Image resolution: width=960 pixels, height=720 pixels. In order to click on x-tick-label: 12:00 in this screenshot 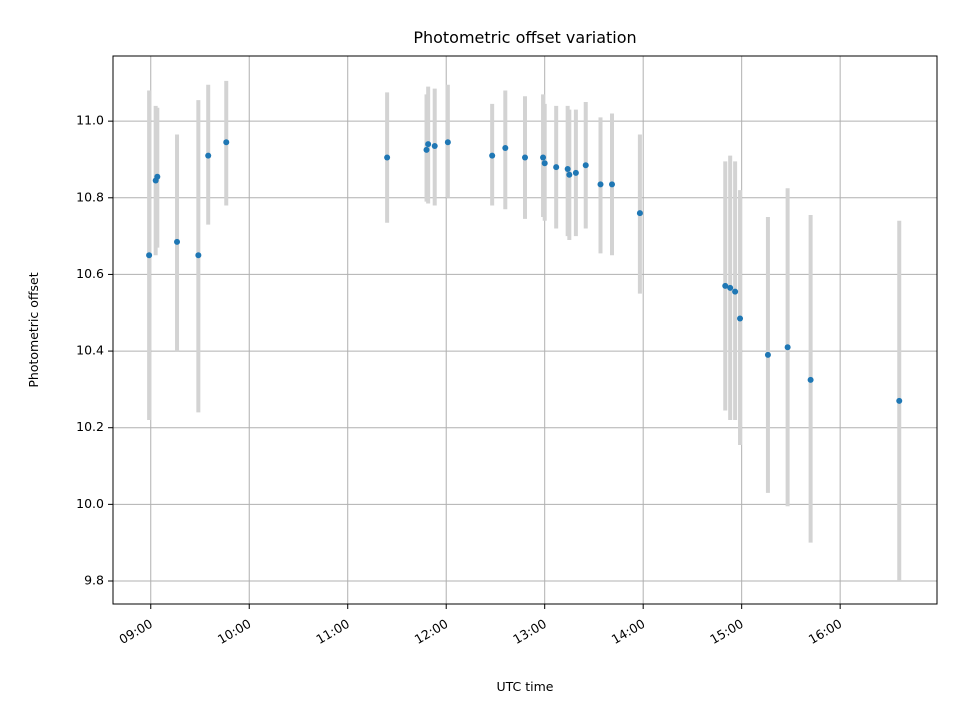, I will do `click(431, 631)`.